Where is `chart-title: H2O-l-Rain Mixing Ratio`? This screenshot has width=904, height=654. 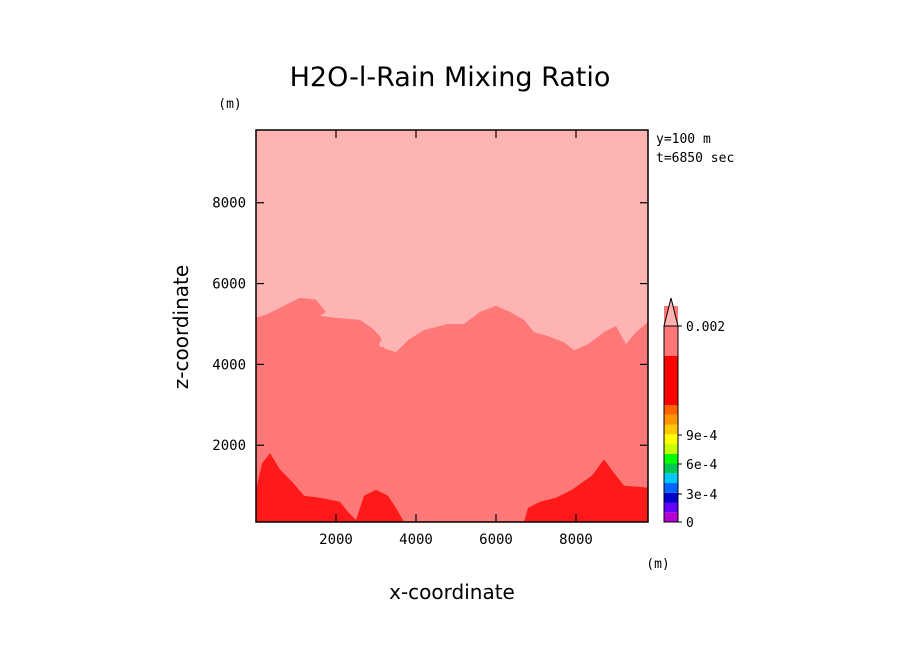 chart-title: H2O-l-Rain Mixing Ratio is located at coordinates (450, 77).